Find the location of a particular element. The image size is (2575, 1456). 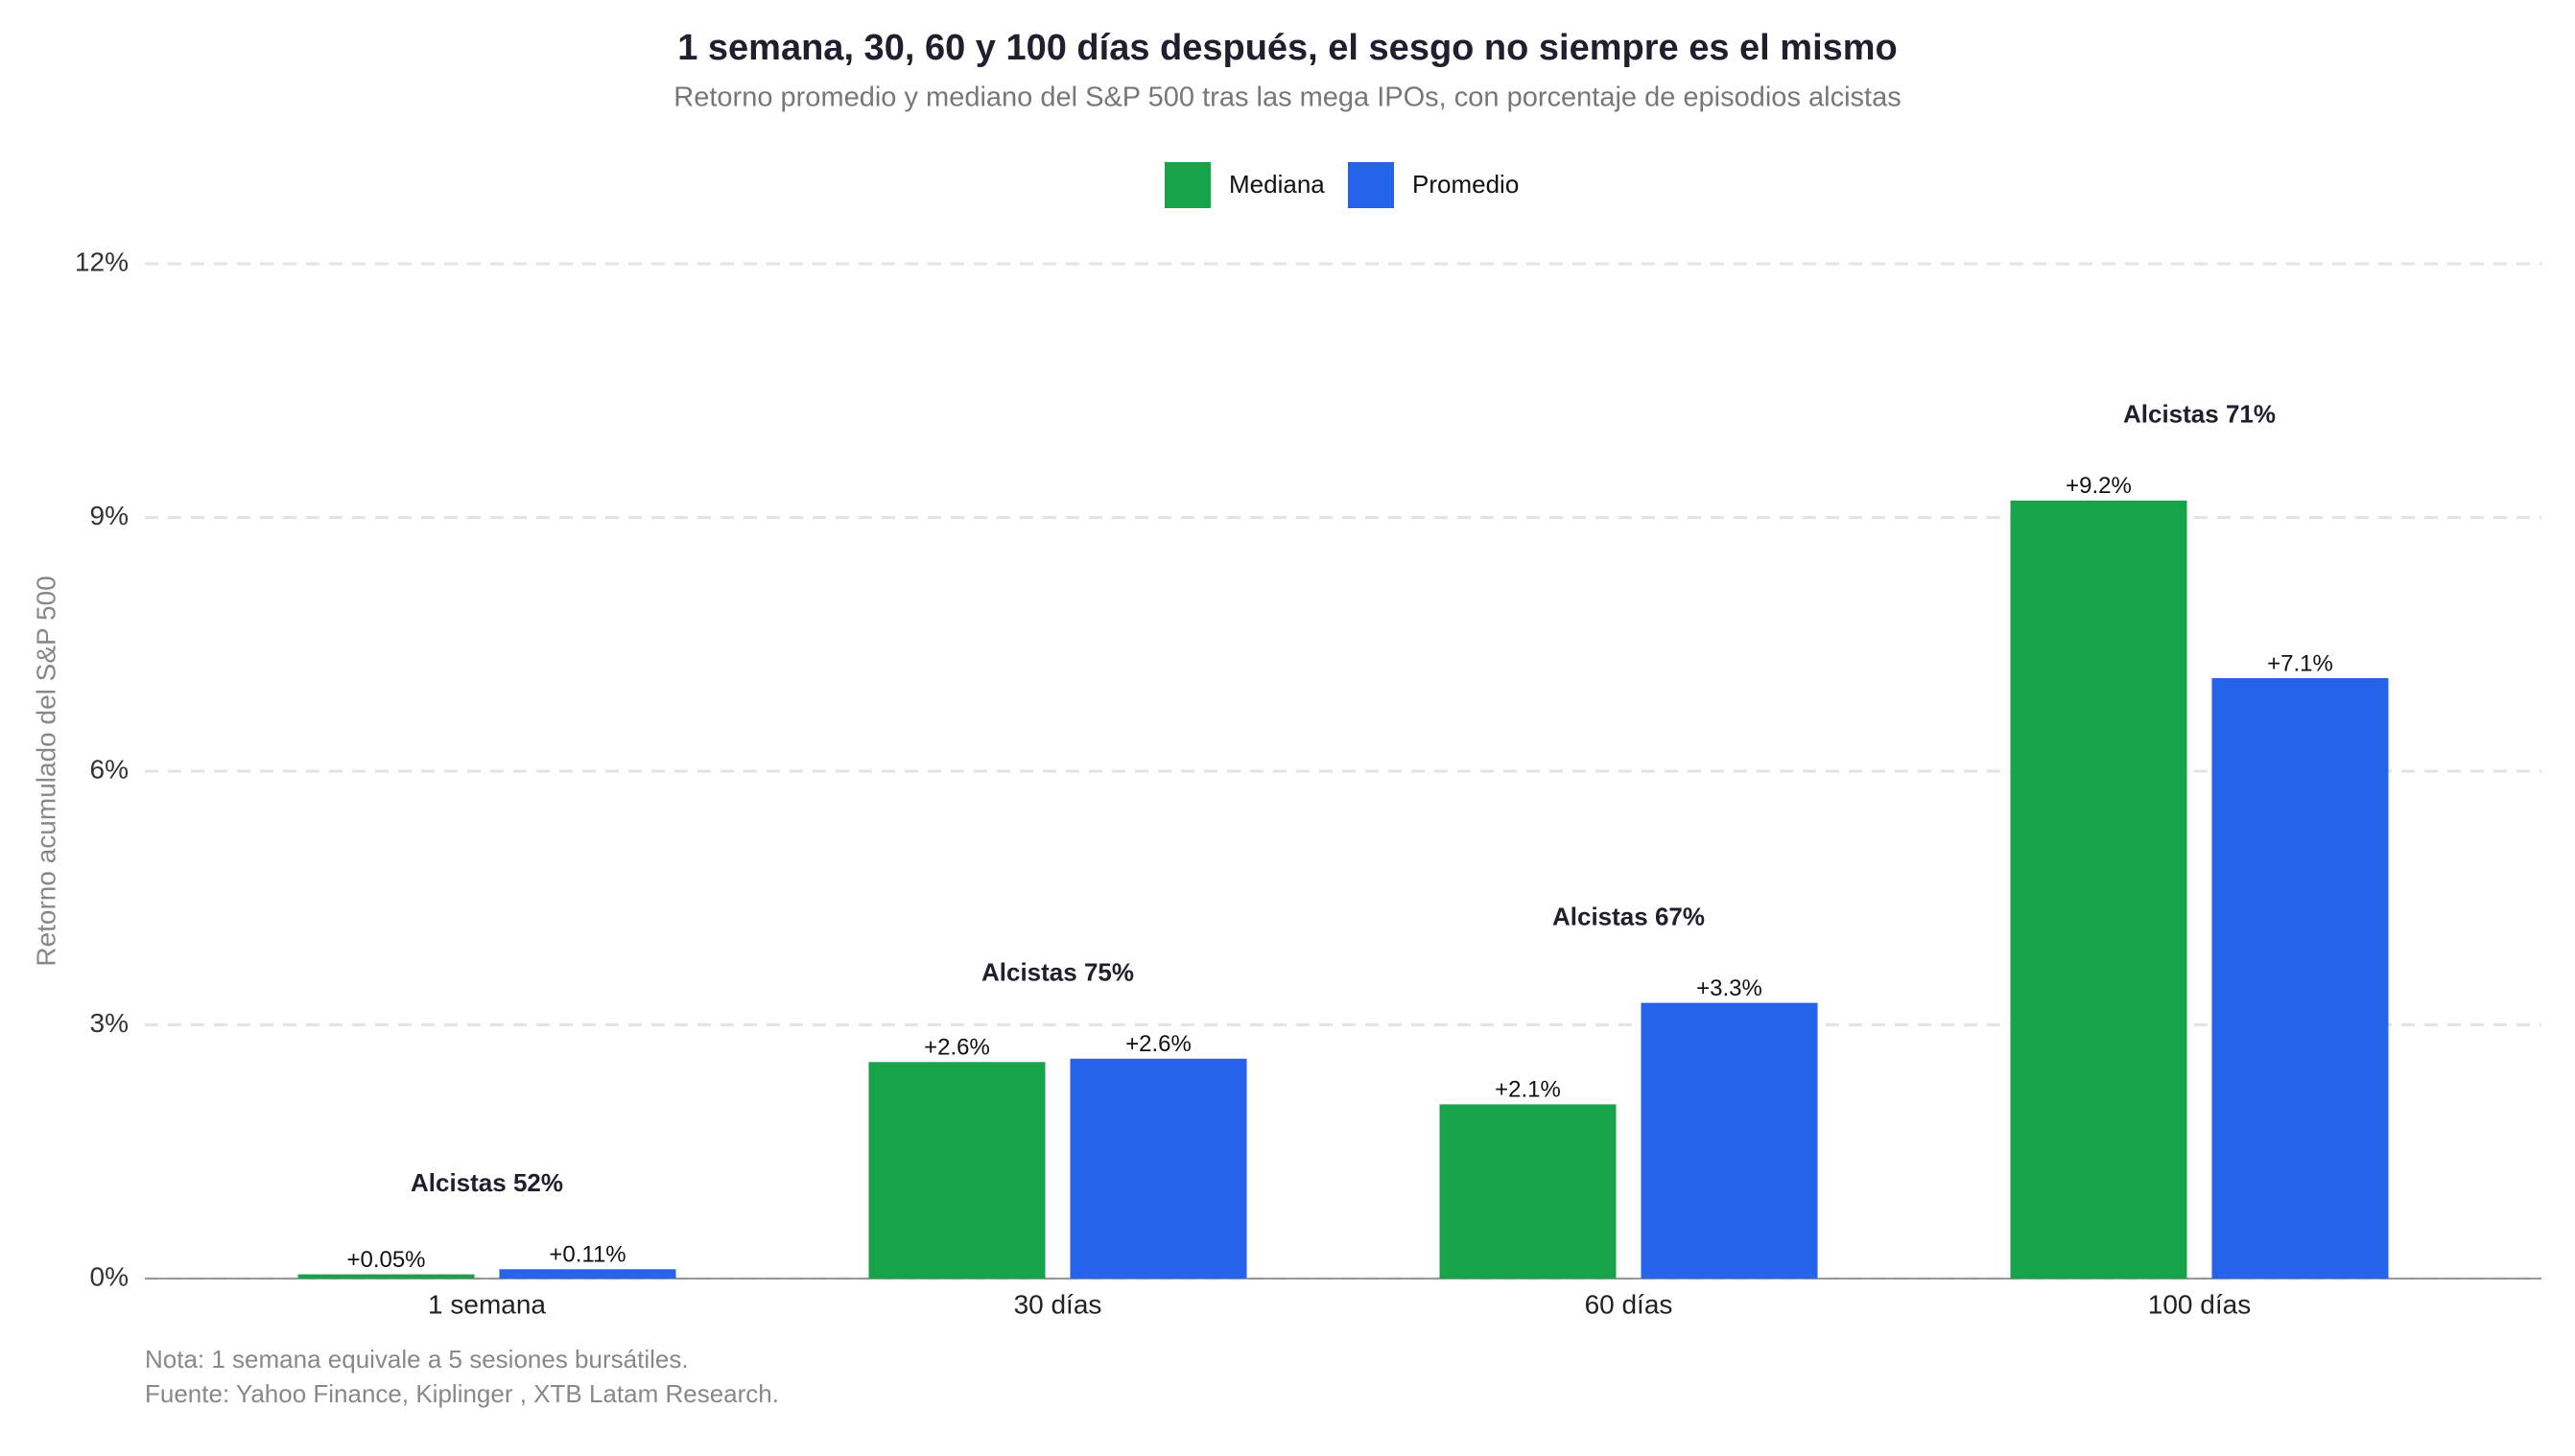

x-tick-label: 100 días is located at coordinates (2199, 1304).